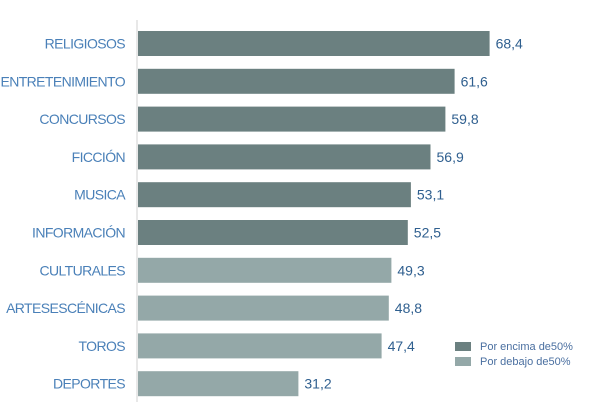 The width and height of the screenshot is (595, 402). I want to click on legend: Por encima de50% Por debajo de50%, so click(514, 354).